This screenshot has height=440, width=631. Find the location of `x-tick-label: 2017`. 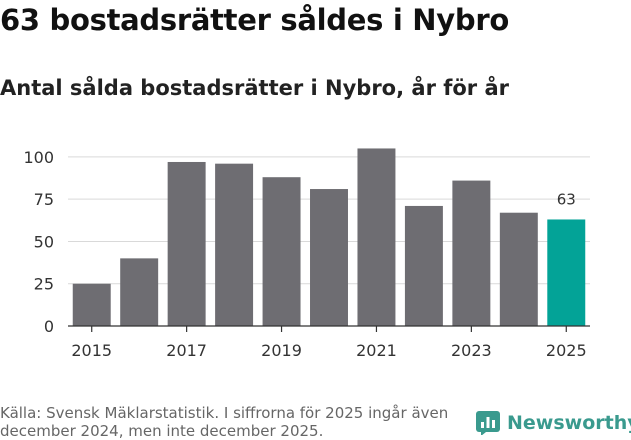

x-tick-label: 2017 is located at coordinates (186, 350).